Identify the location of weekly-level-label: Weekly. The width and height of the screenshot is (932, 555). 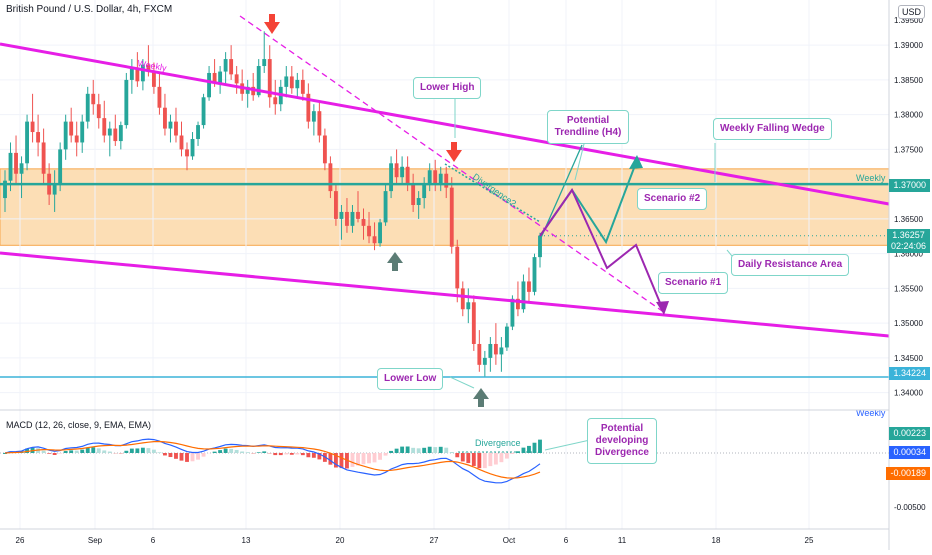
(871, 178).